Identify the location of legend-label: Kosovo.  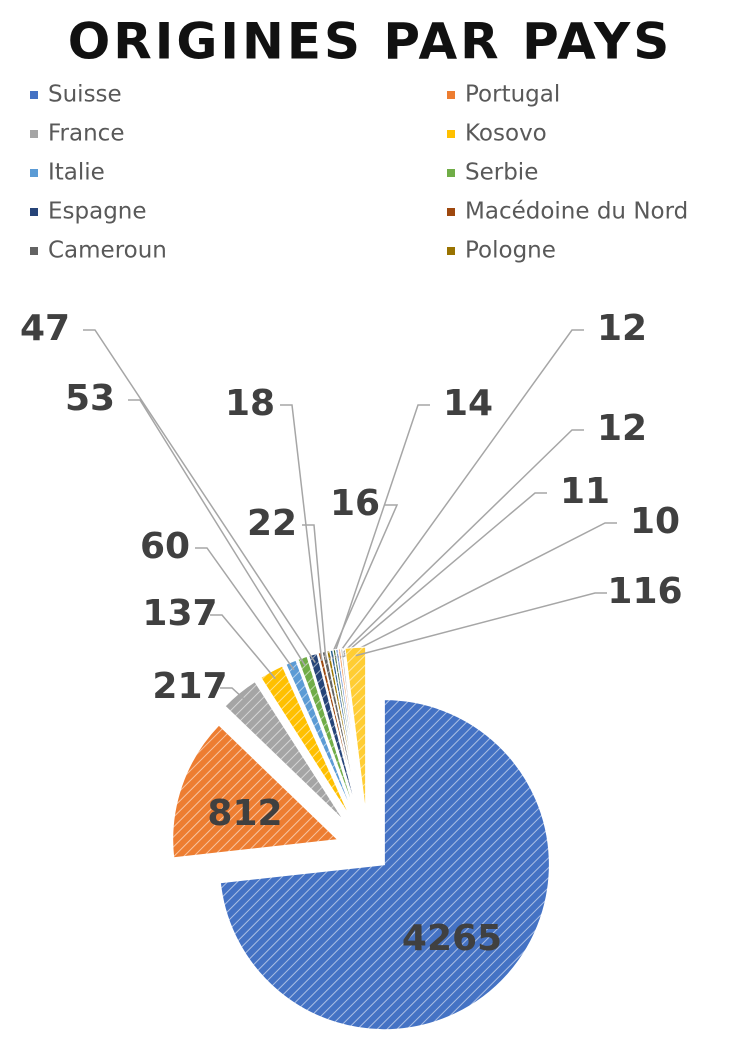
(506, 134).